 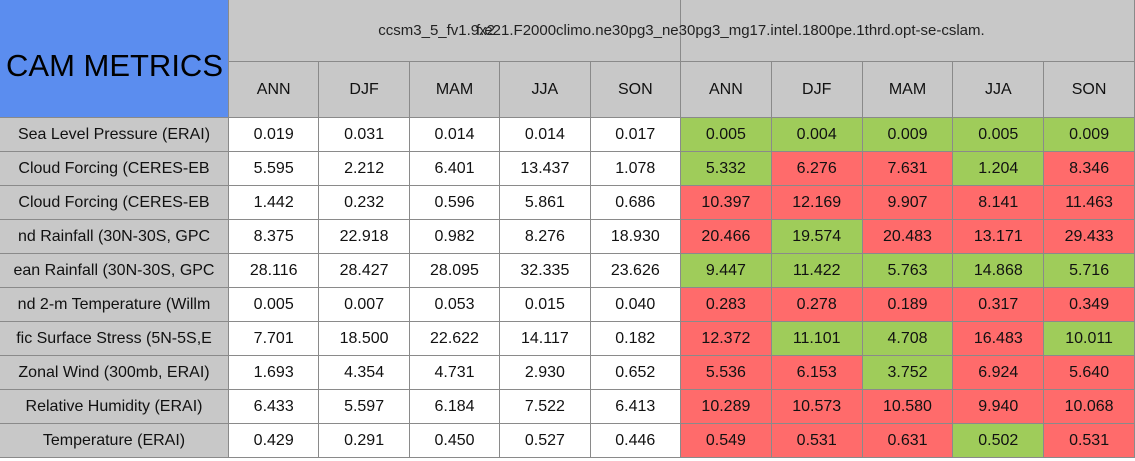 What do you see at coordinates (364, 339) in the screenshot?
I see `metric-cell: 18.500` at bounding box center [364, 339].